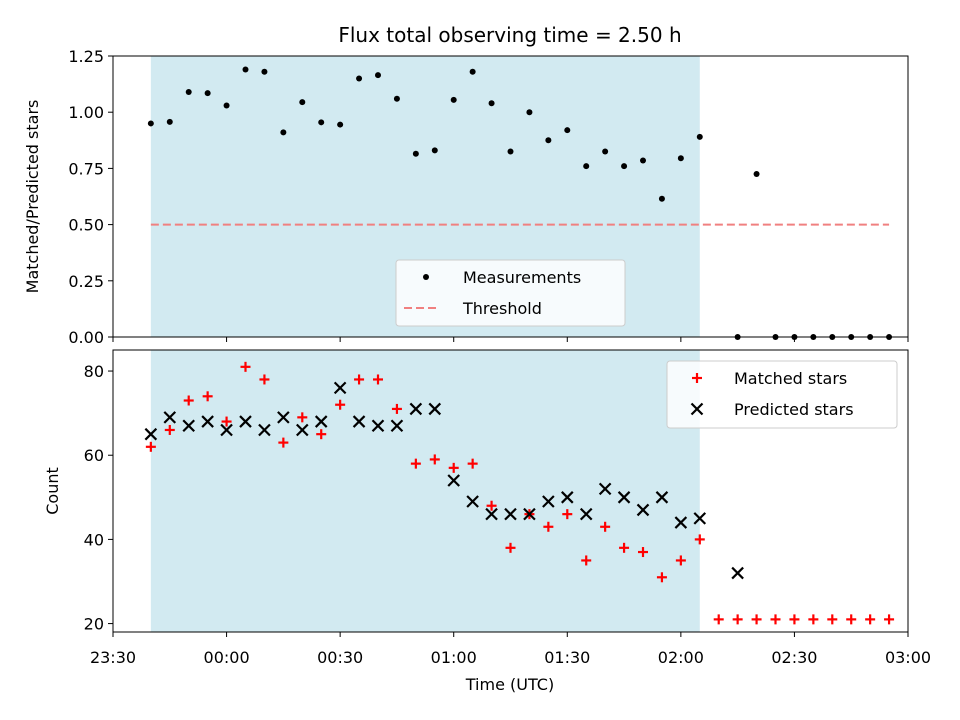  What do you see at coordinates (502, 308) in the screenshot?
I see `legend-label: Threshold` at bounding box center [502, 308].